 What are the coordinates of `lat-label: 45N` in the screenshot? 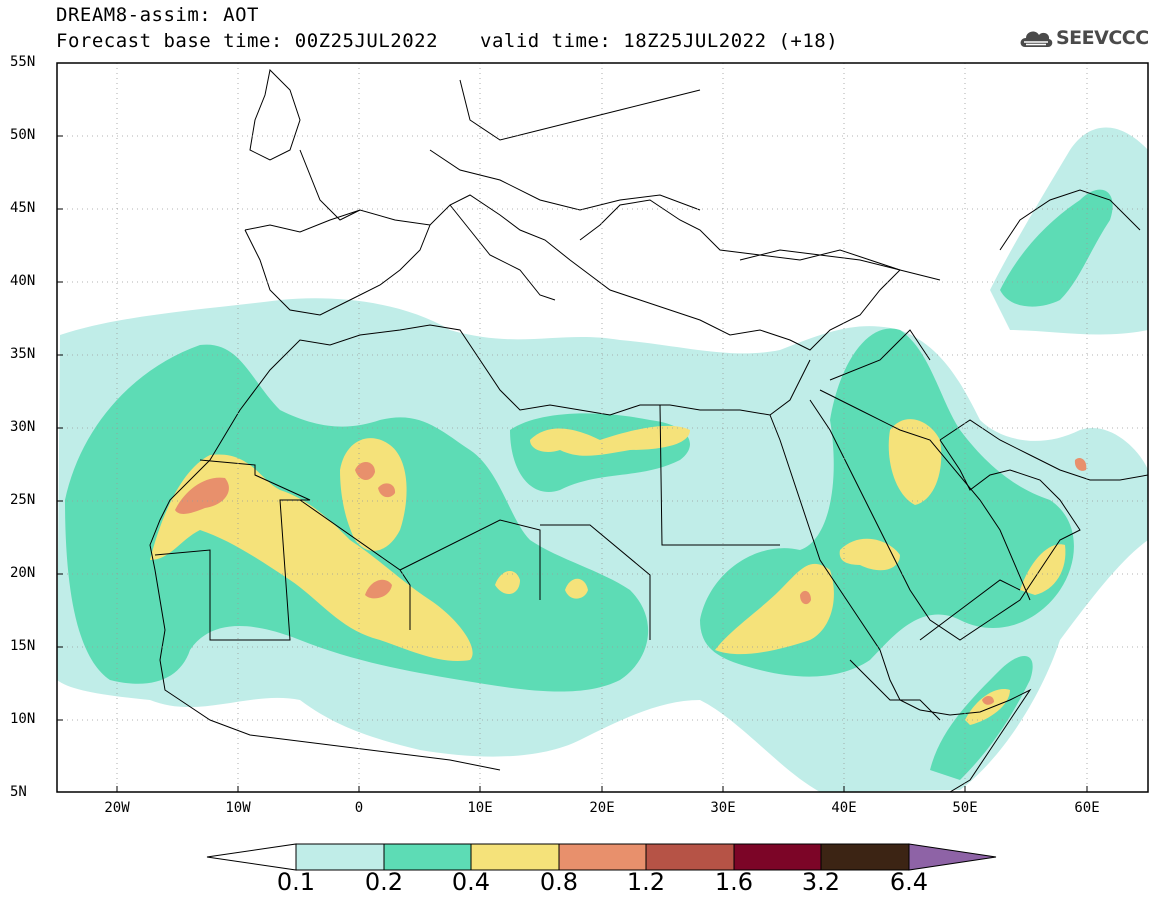 It's located at (23, 208).